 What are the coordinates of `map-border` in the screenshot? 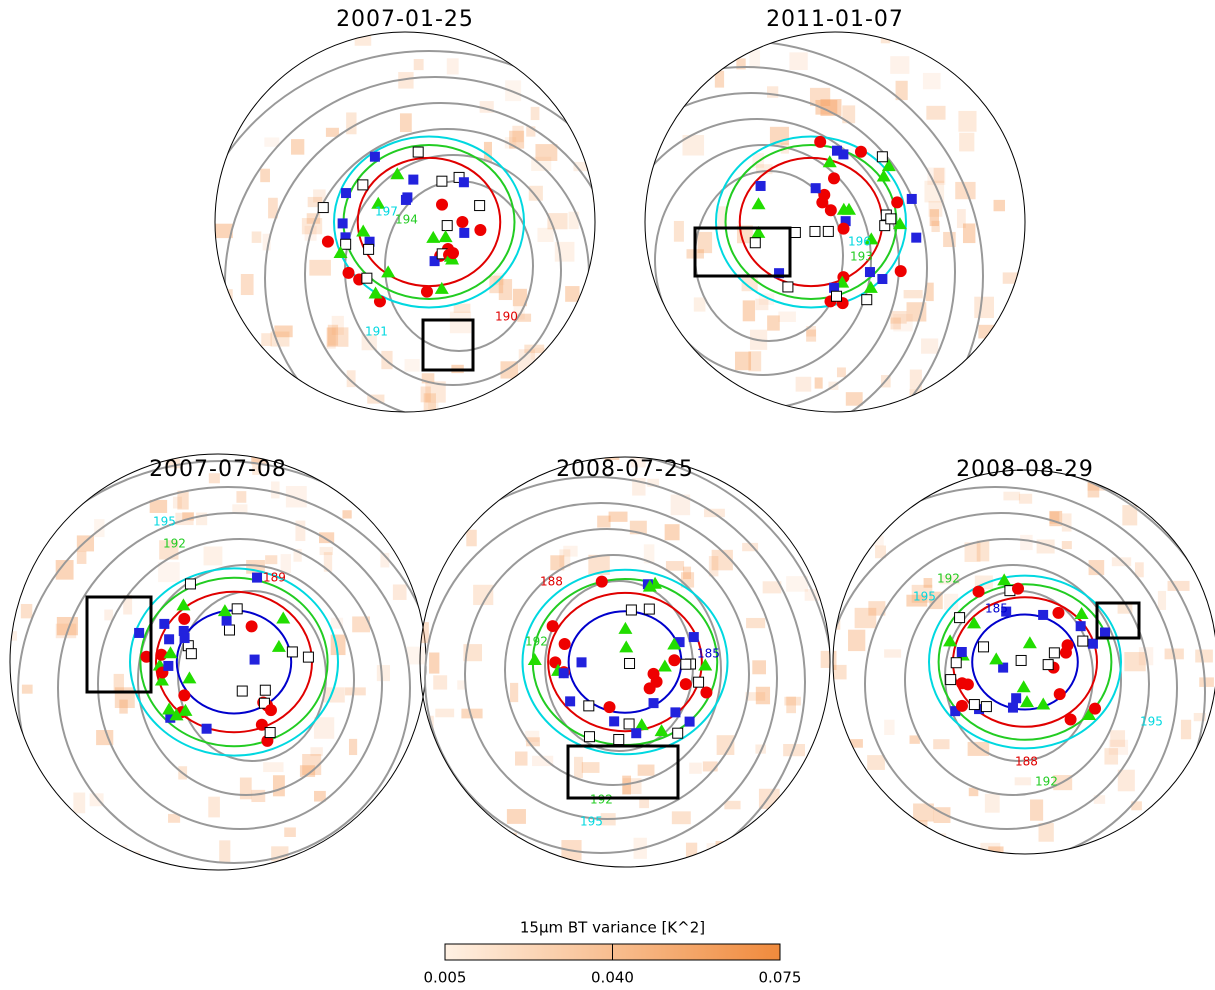 It's located at (625, 662).